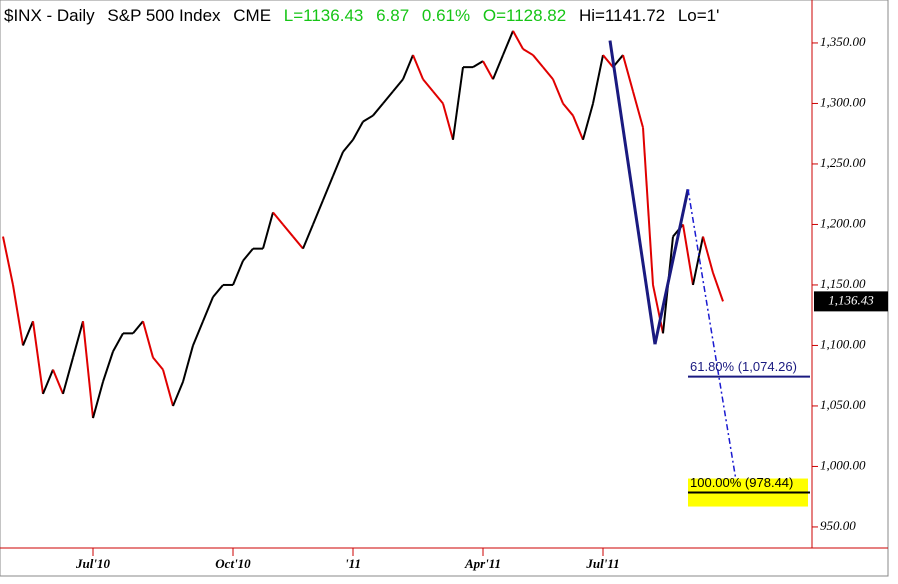 The image size is (898, 584). Describe the element at coordinates (698, 15) in the screenshot. I see `low: Lo=1'` at that location.